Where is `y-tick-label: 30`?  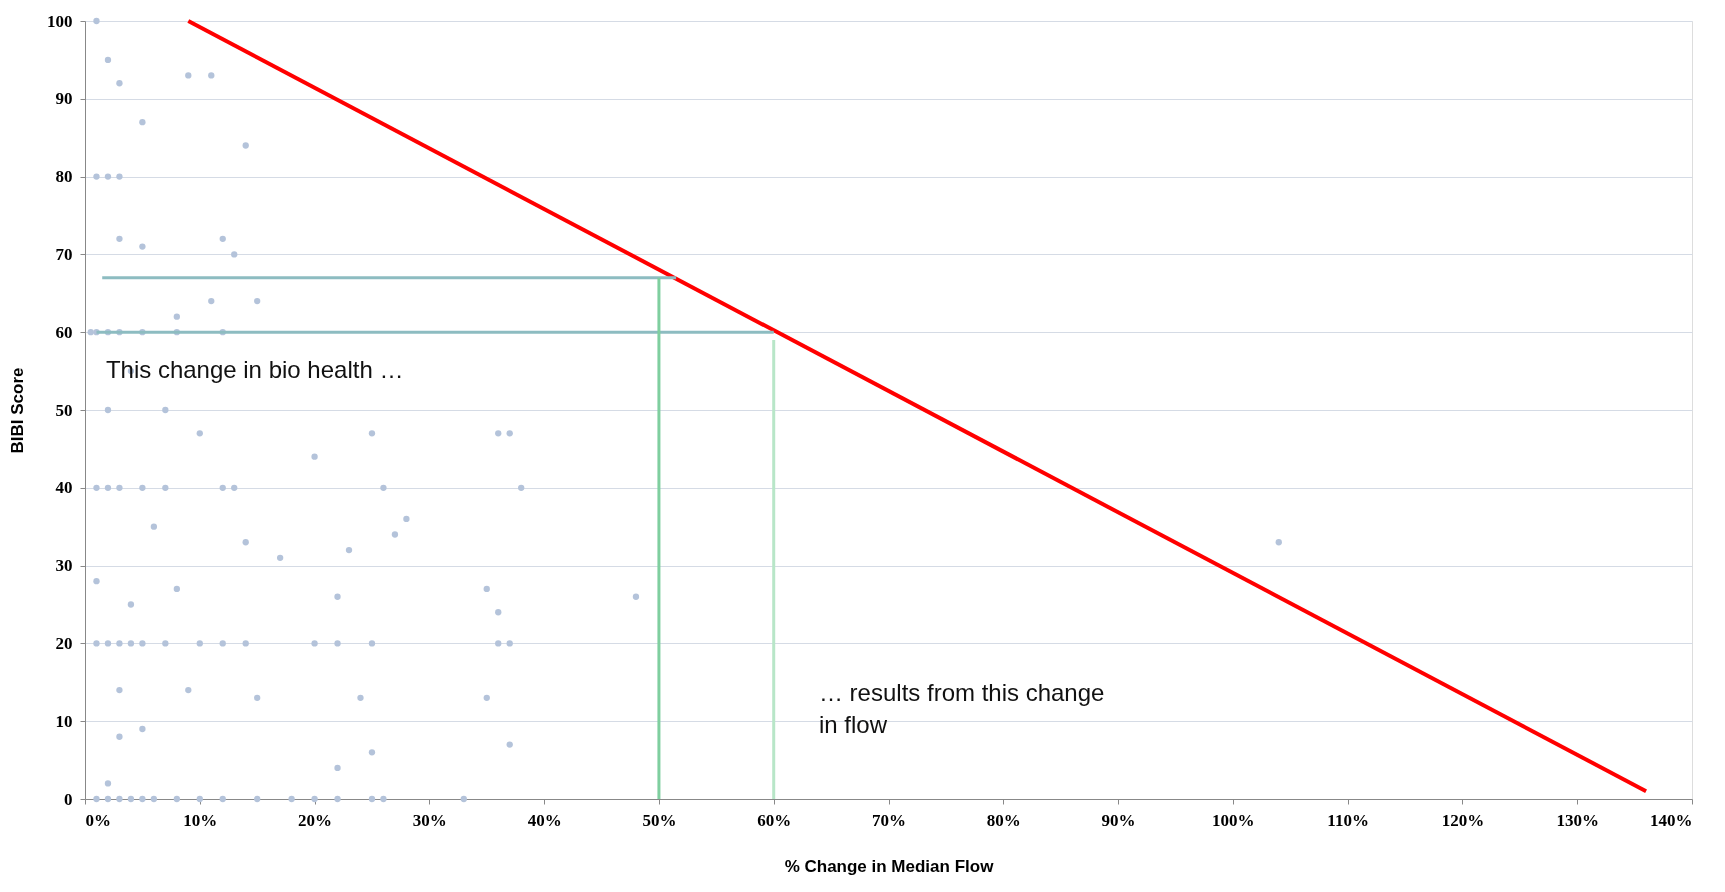
y-tick-label: 30 is located at coordinates (64, 566).